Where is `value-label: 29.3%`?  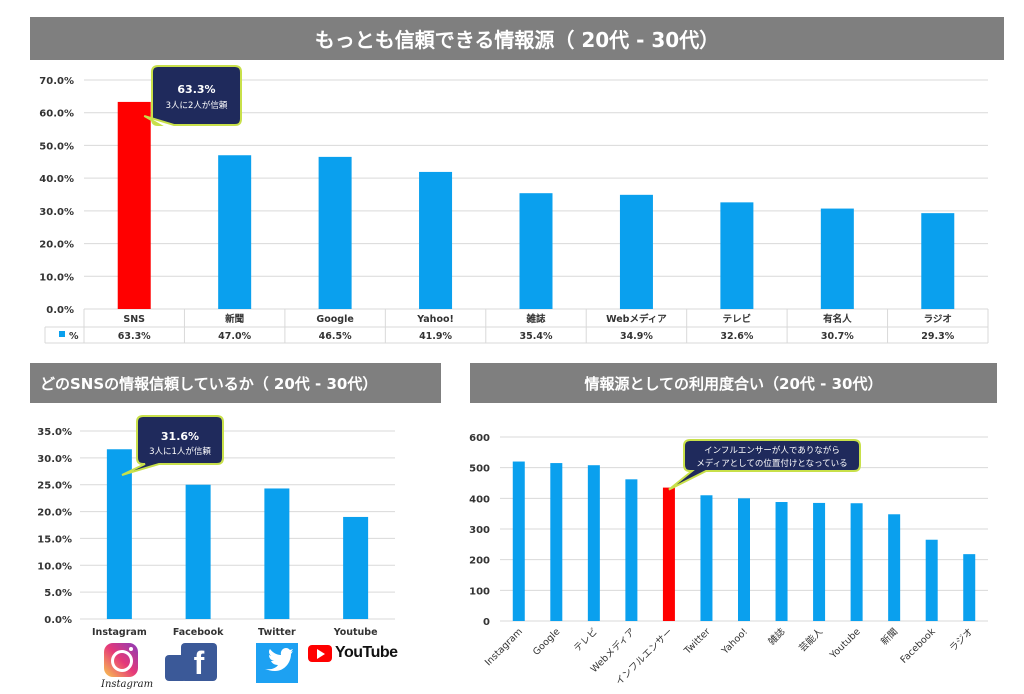 value-label: 29.3% is located at coordinates (937, 336).